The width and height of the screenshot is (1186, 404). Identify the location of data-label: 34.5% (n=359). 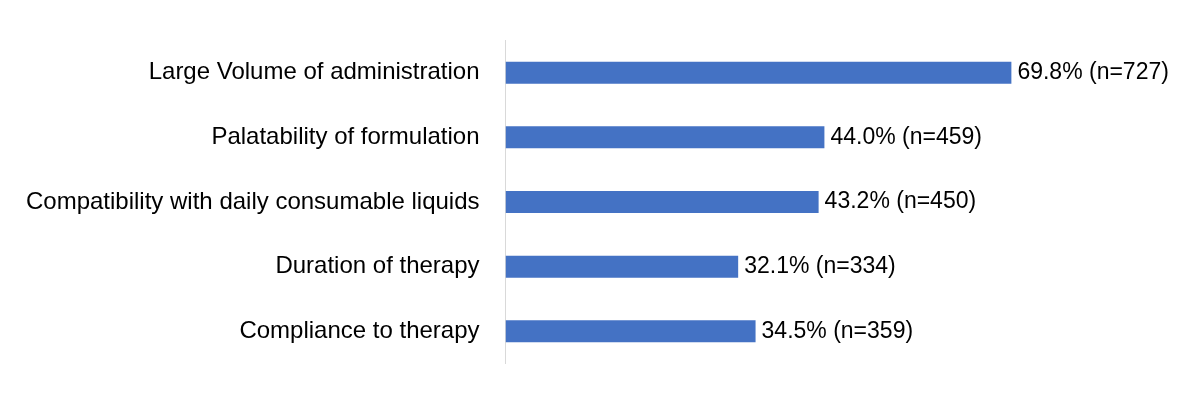
(837, 329).